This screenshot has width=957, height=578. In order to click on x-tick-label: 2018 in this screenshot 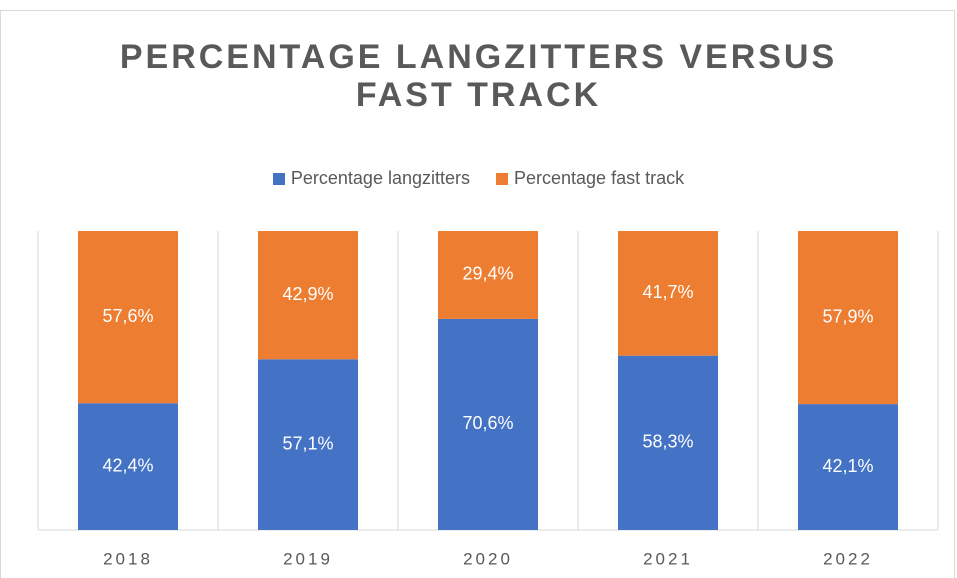, I will do `click(128, 558)`.